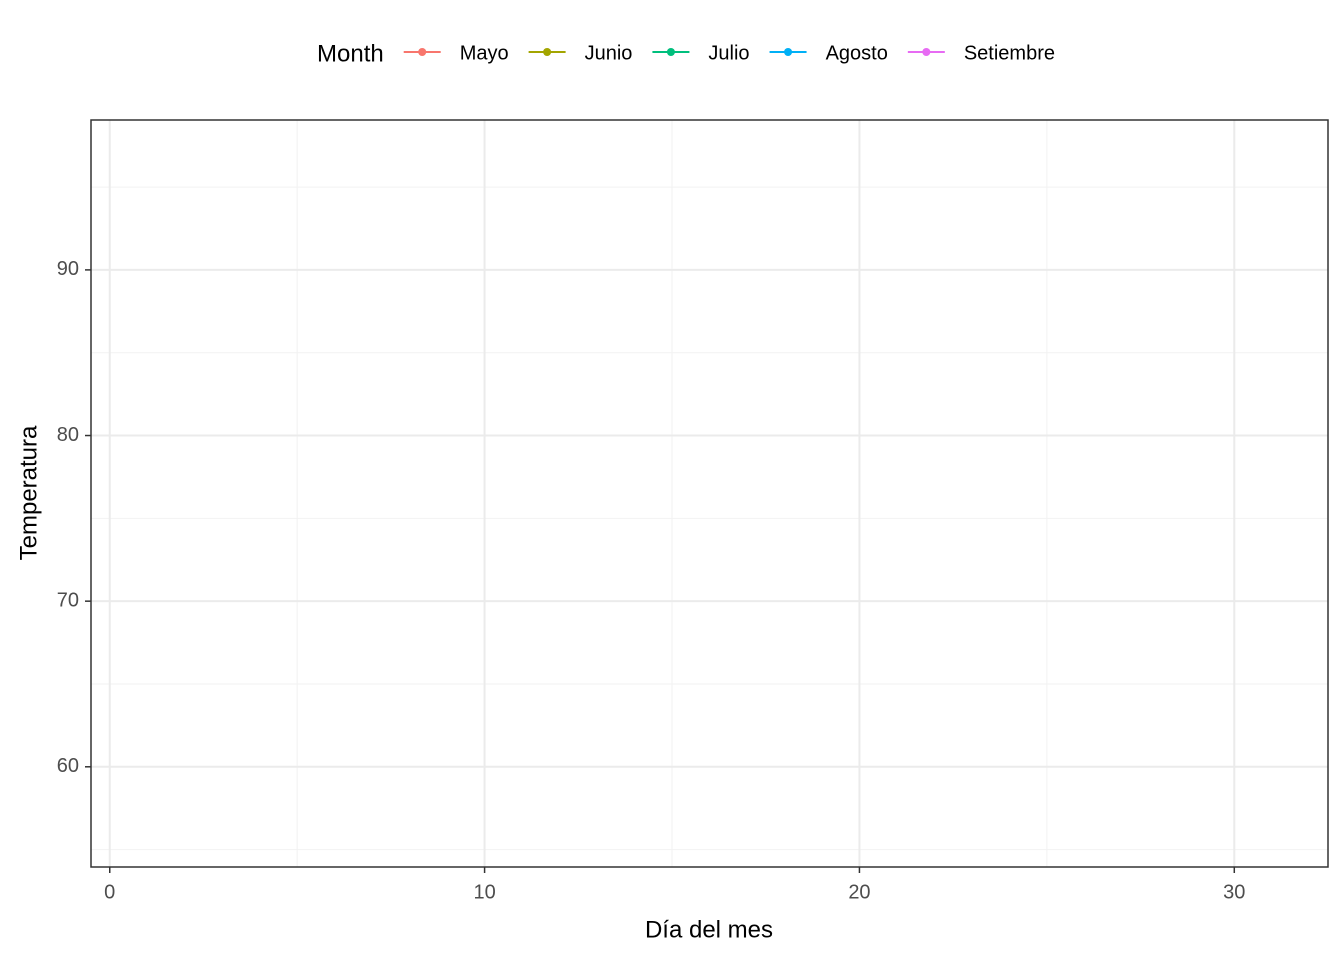 Image resolution: width=1344 pixels, height=960 pixels. I want to click on x-tick-label: 10, so click(484, 892).